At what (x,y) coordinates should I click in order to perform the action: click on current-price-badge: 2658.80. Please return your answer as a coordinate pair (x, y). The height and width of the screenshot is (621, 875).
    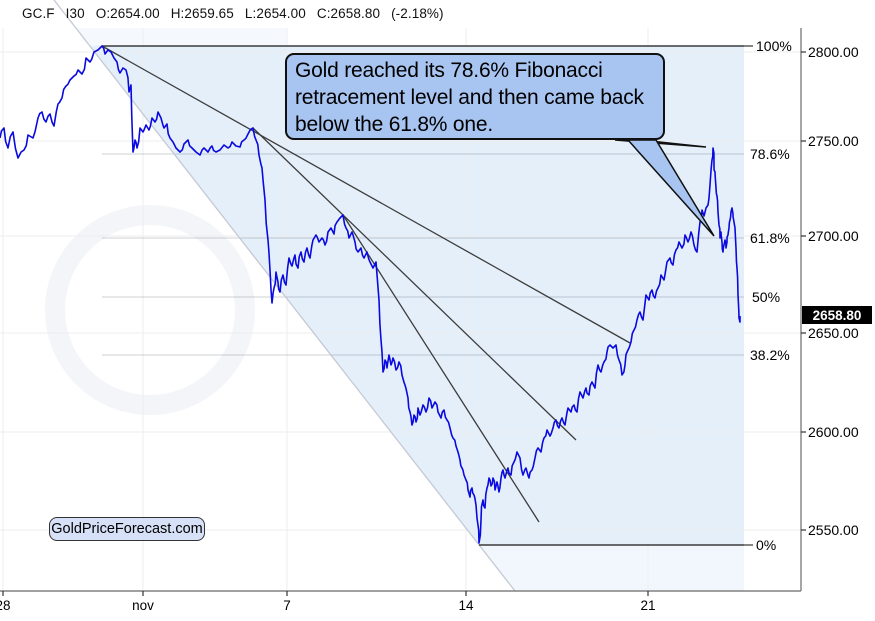
    Looking at the image, I should click on (837, 315).